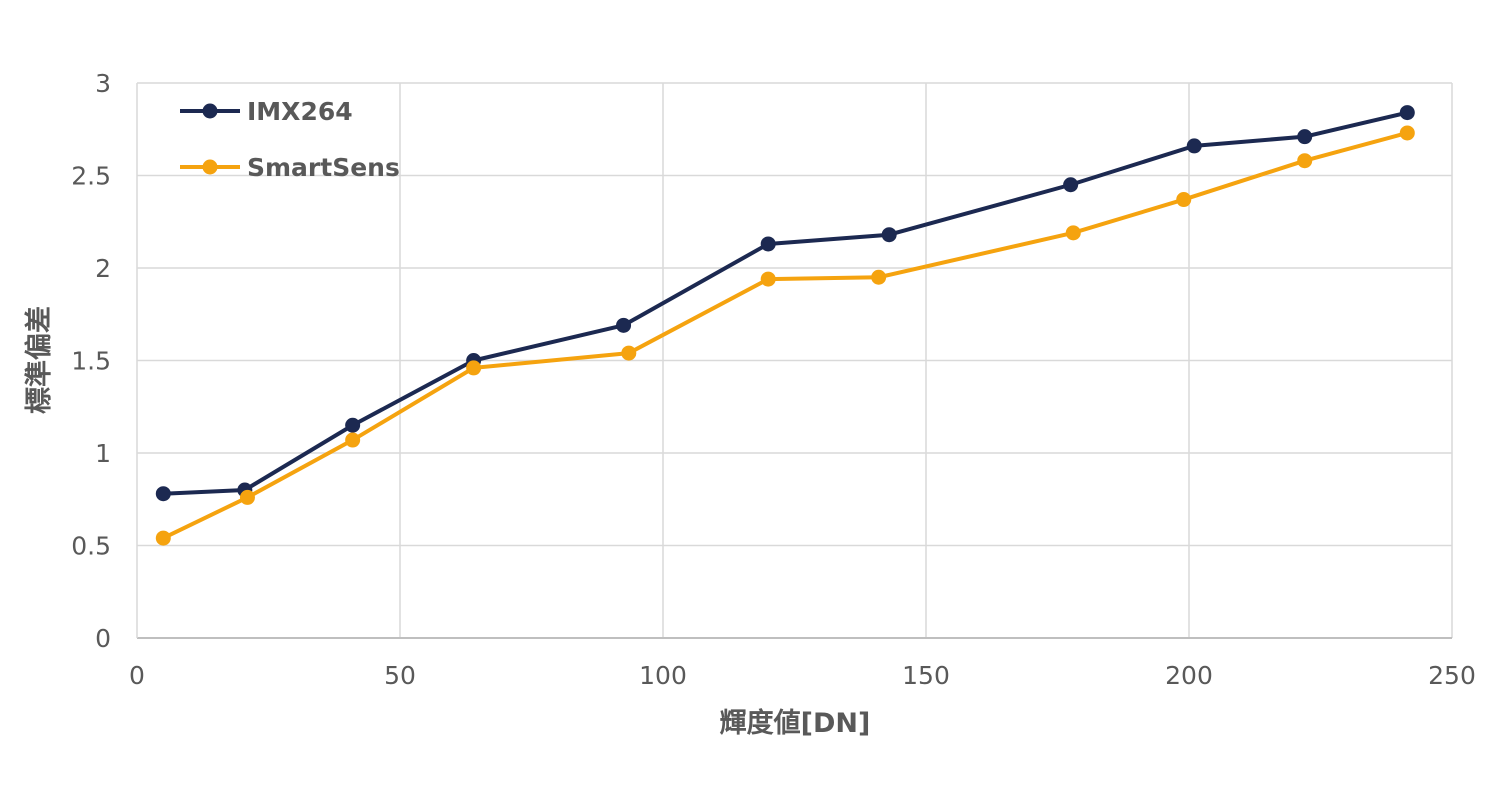 Image resolution: width=1500 pixels, height=804 pixels. What do you see at coordinates (663, 675) in the screenshot?
I see `x-tick-label: 100` at bounding box center [663, 675].